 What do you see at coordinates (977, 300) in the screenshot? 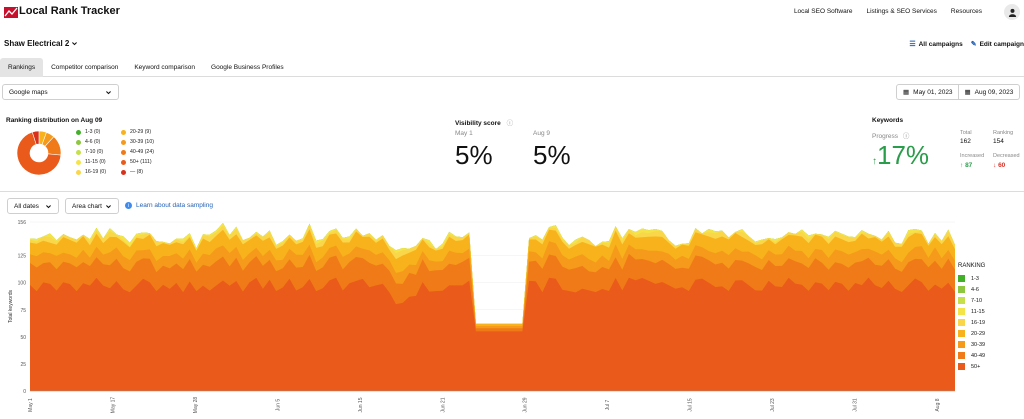
I see `legend-label: 7-10` at bounding box center [977, 300].